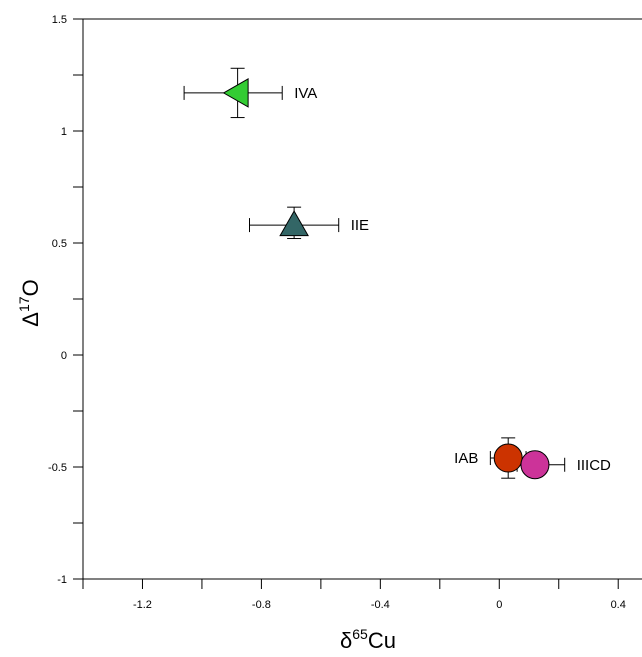 This screenshot has height=657, width=642. What do you see at coordinates (508, 458) in the screenshot?
I see `marker-iab` at bounding box center [508, 458].